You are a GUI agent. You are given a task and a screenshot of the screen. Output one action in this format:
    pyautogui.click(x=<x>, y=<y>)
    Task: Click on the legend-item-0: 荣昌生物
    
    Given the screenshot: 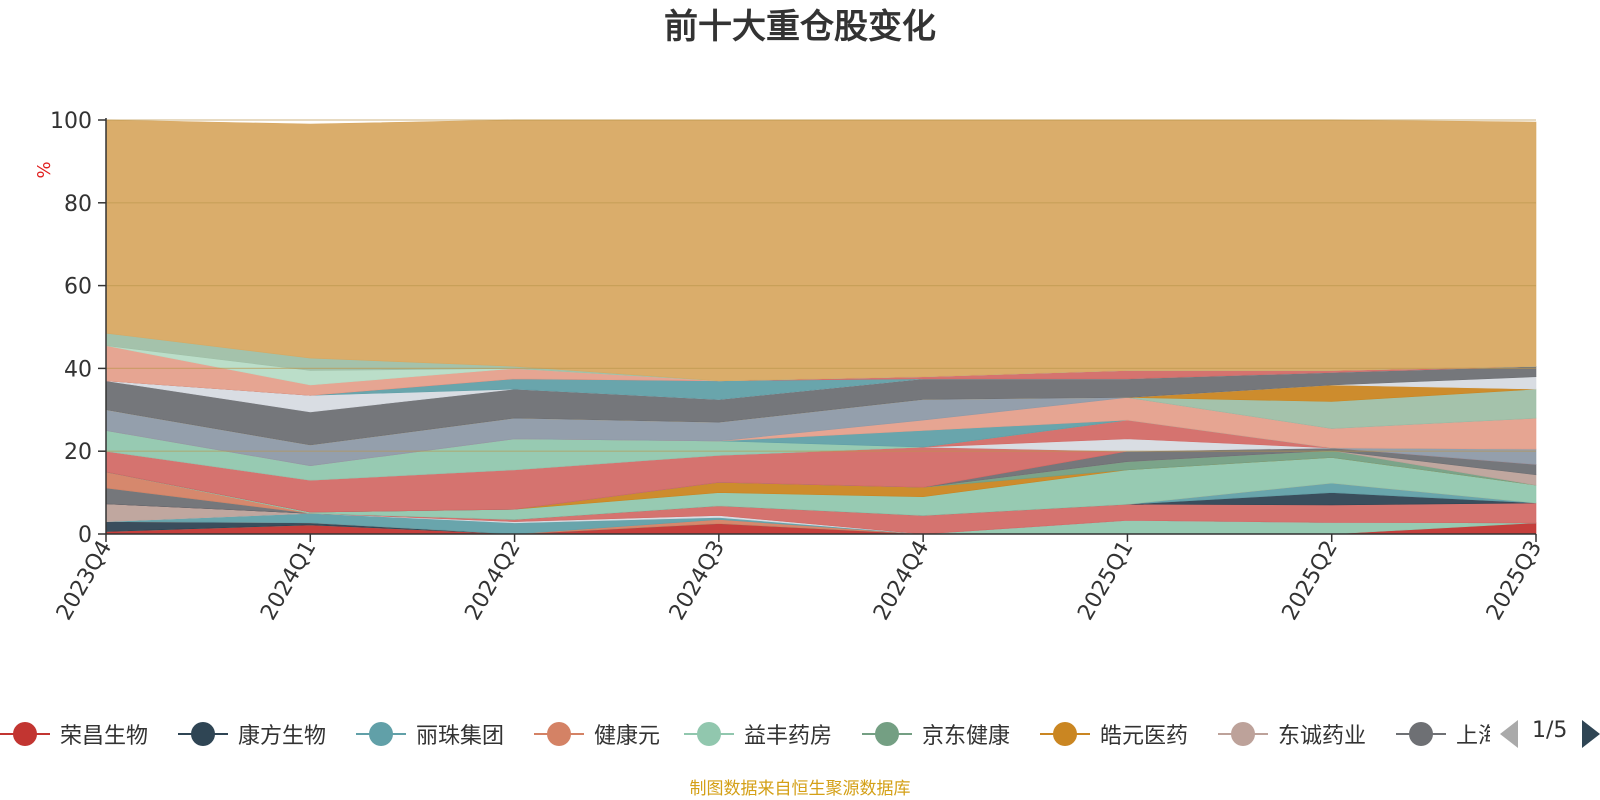 What is the action you would take?
    pyautogui.click(x=74, y=734)
    